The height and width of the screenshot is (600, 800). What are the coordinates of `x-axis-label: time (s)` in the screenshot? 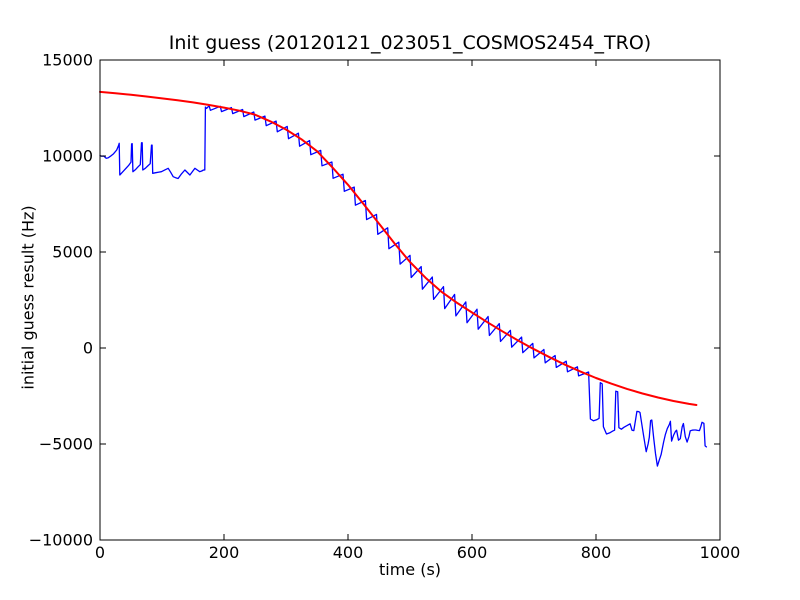 It's located at (410, 569).